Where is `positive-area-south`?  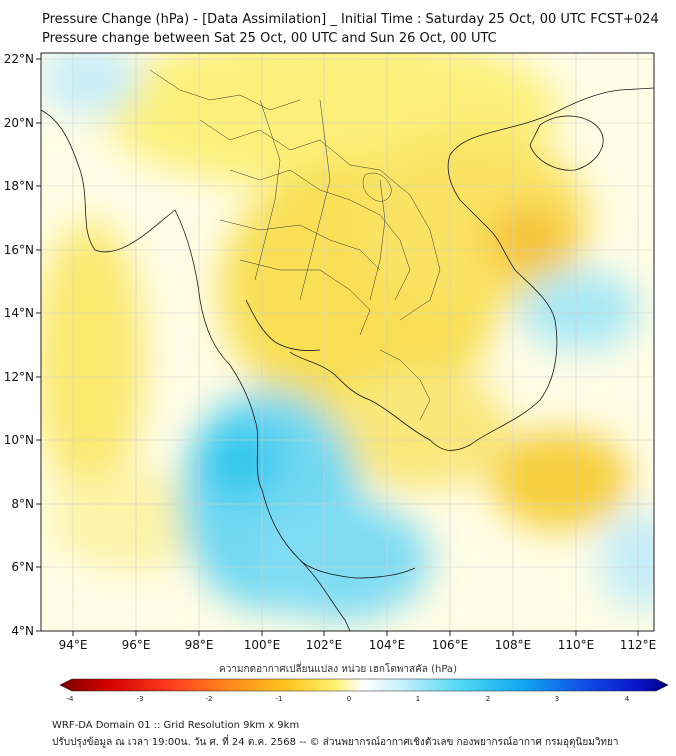 positive-area-south is located at coordinates (340, 560).